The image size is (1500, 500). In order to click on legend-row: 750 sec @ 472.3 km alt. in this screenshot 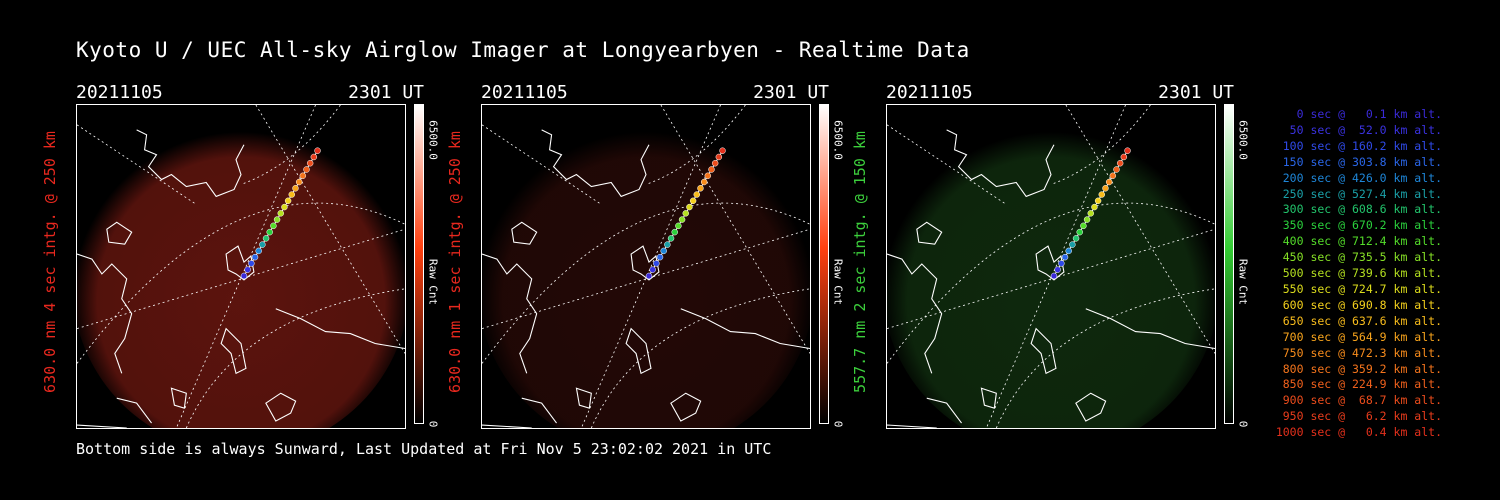, I will do `click(1362, 352)`.